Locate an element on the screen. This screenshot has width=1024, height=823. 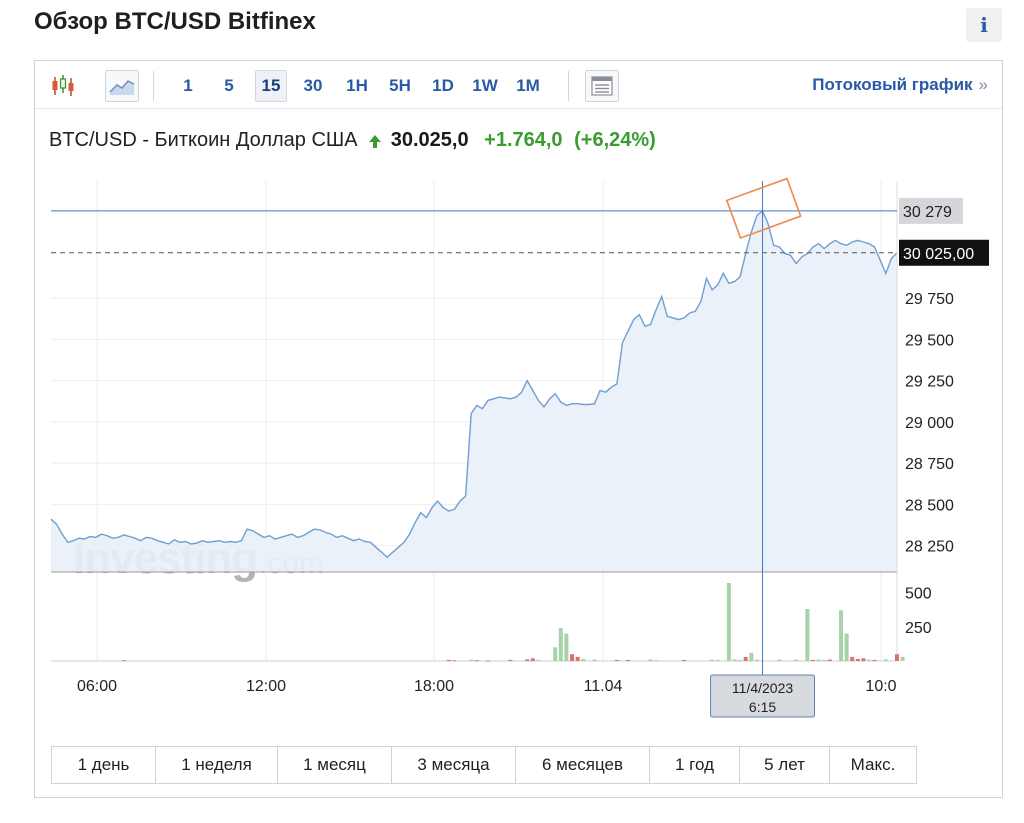
period-5h: 5H is located at coordinates (400, 85).